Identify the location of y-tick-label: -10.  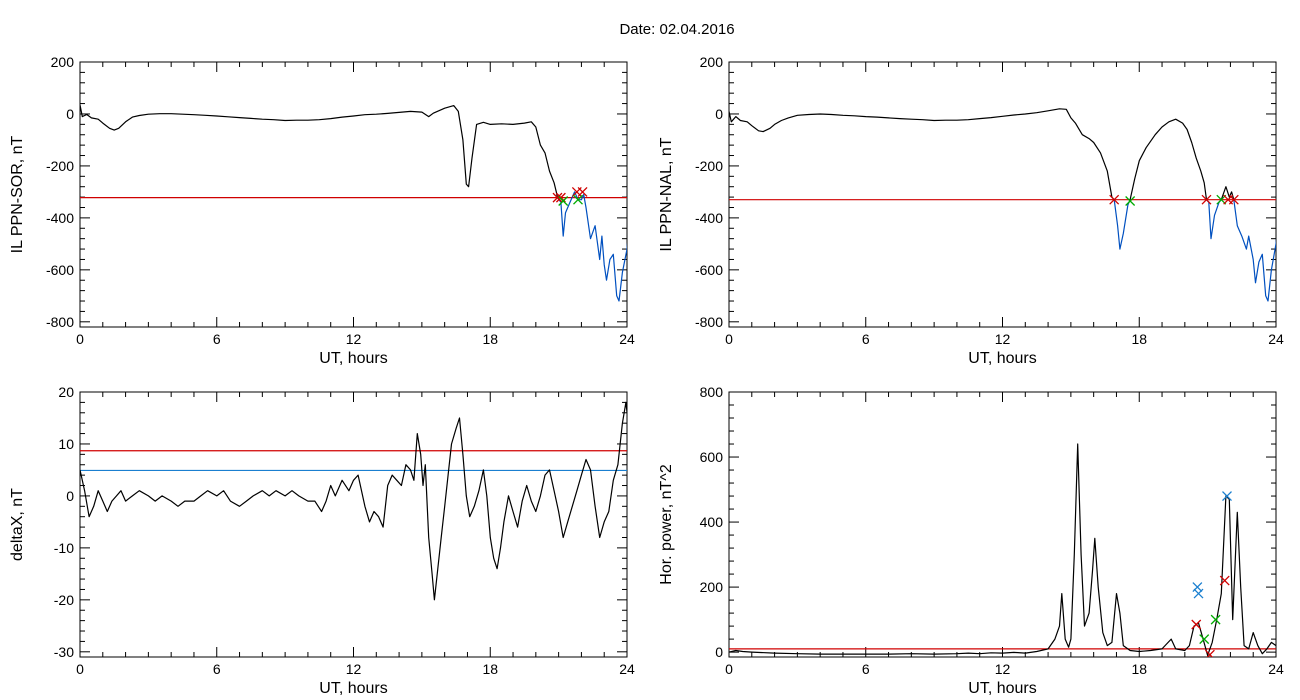
(64, 548).